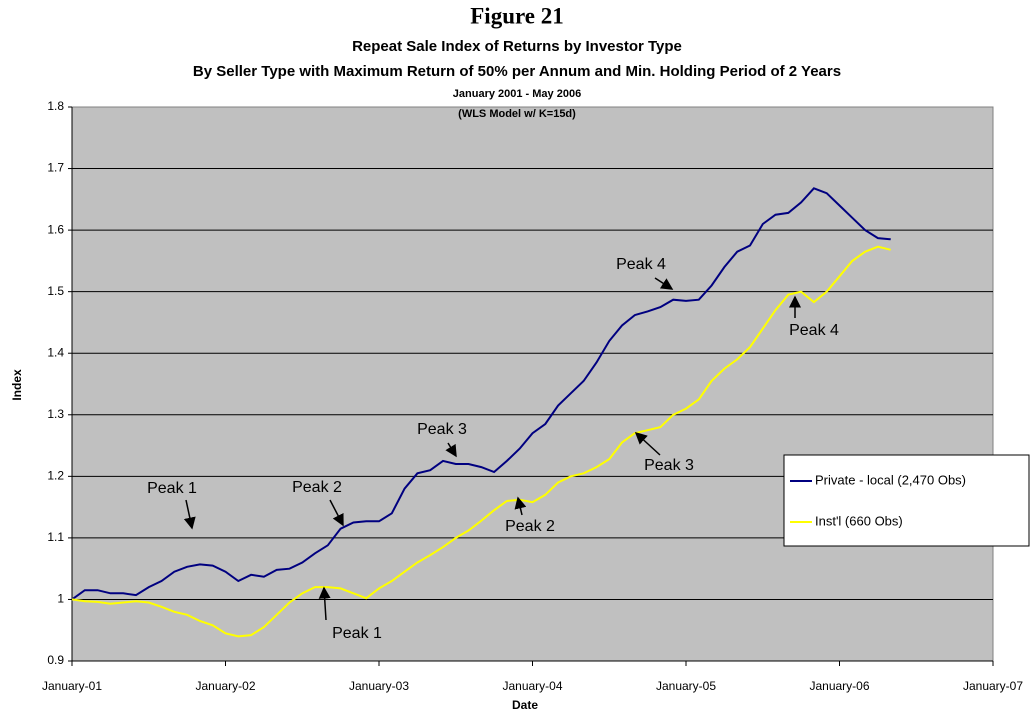  I want to click on y-axis-label: Index, so click(17, 385).